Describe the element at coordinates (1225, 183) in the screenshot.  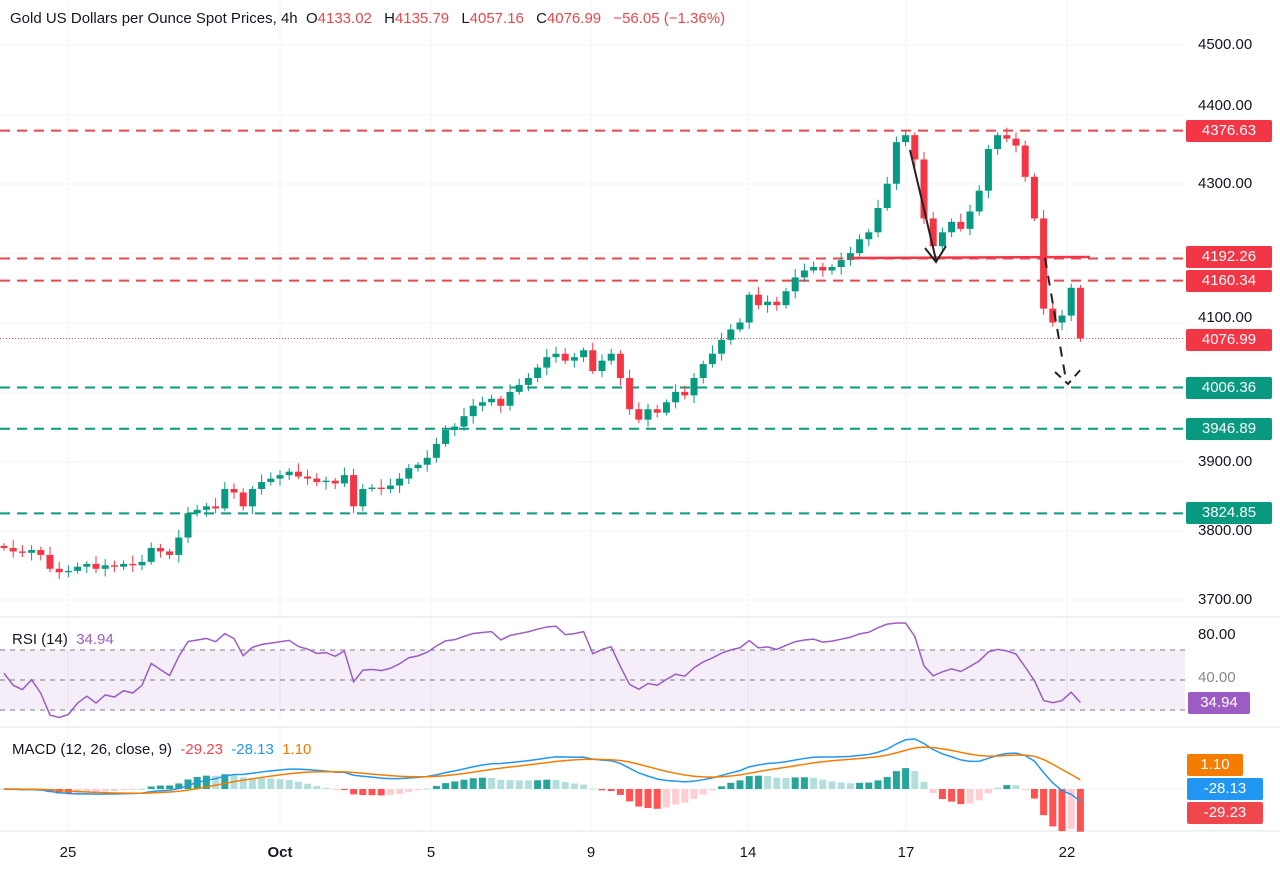
I see `price-tick: 4300.00` at that location.